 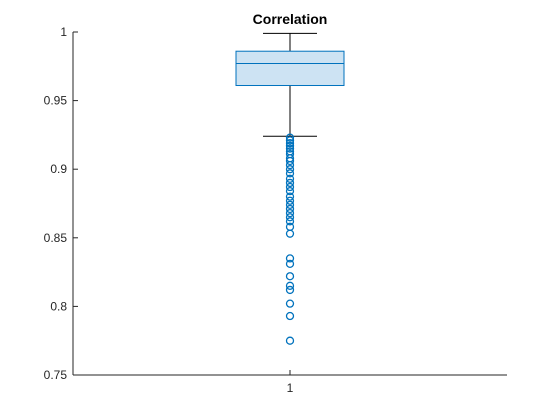 What do you see at coordinates (58, 169) in the screenshot?
I see `y-tick-label: 0.9` at bounding box center [58, 169].